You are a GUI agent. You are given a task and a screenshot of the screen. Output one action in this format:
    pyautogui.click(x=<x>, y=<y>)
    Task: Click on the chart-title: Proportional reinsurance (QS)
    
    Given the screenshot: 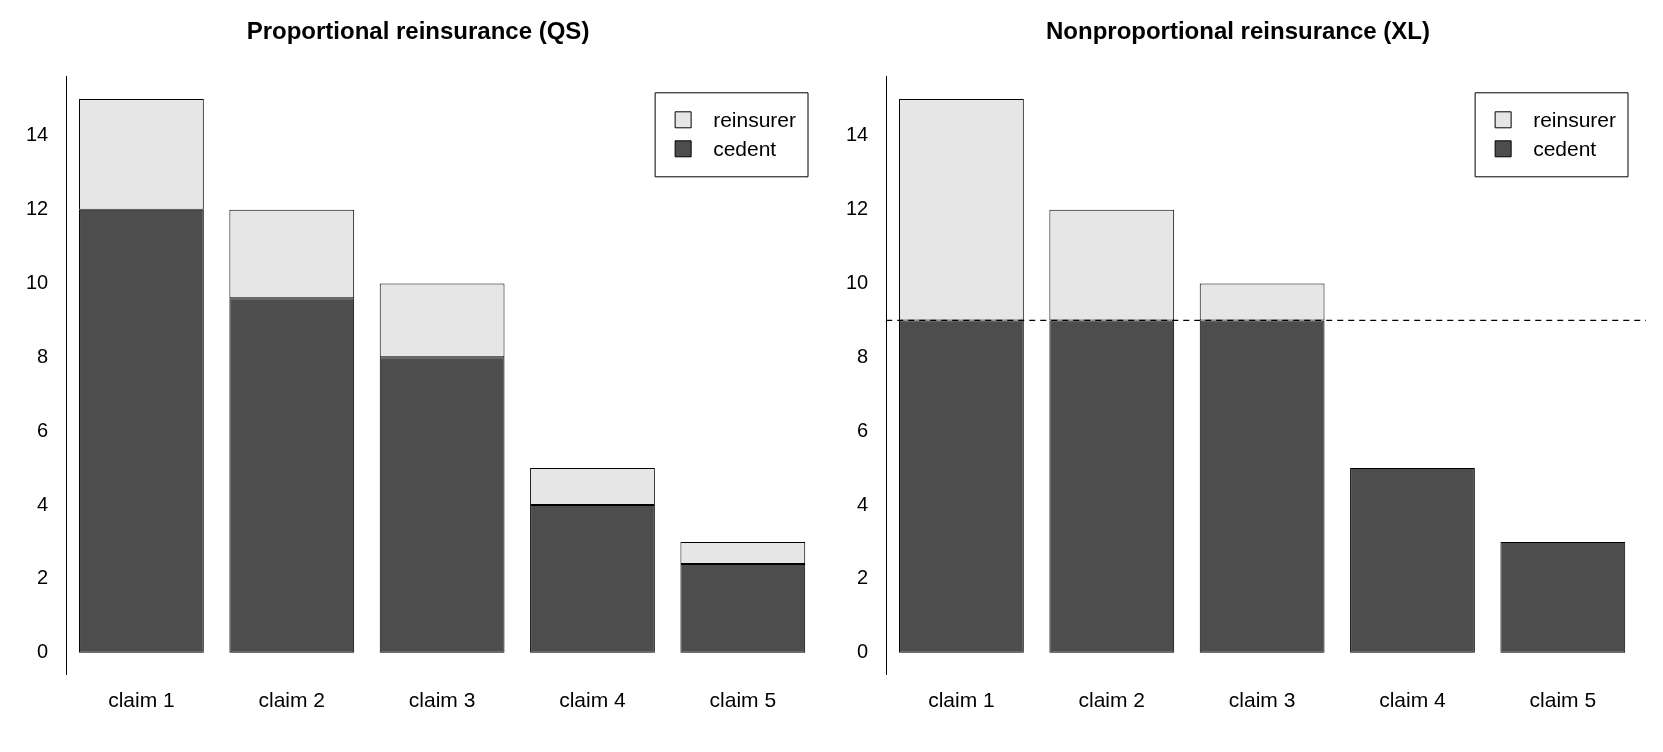 What is the action you would take?
    pyautogui.click(x=418, y=31)
    